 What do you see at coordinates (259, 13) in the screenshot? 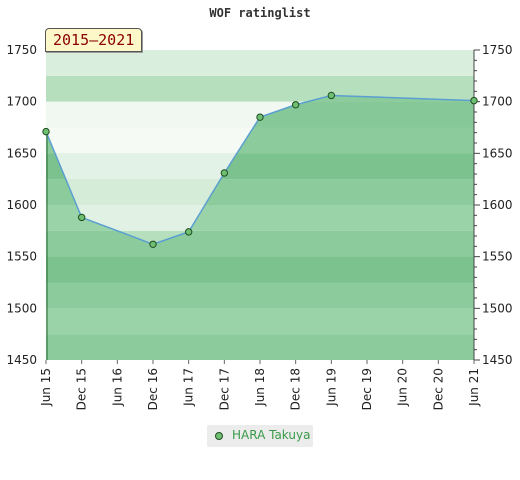
I see `chart-title: WOF ratinglist` at bounding box center [259, 13].